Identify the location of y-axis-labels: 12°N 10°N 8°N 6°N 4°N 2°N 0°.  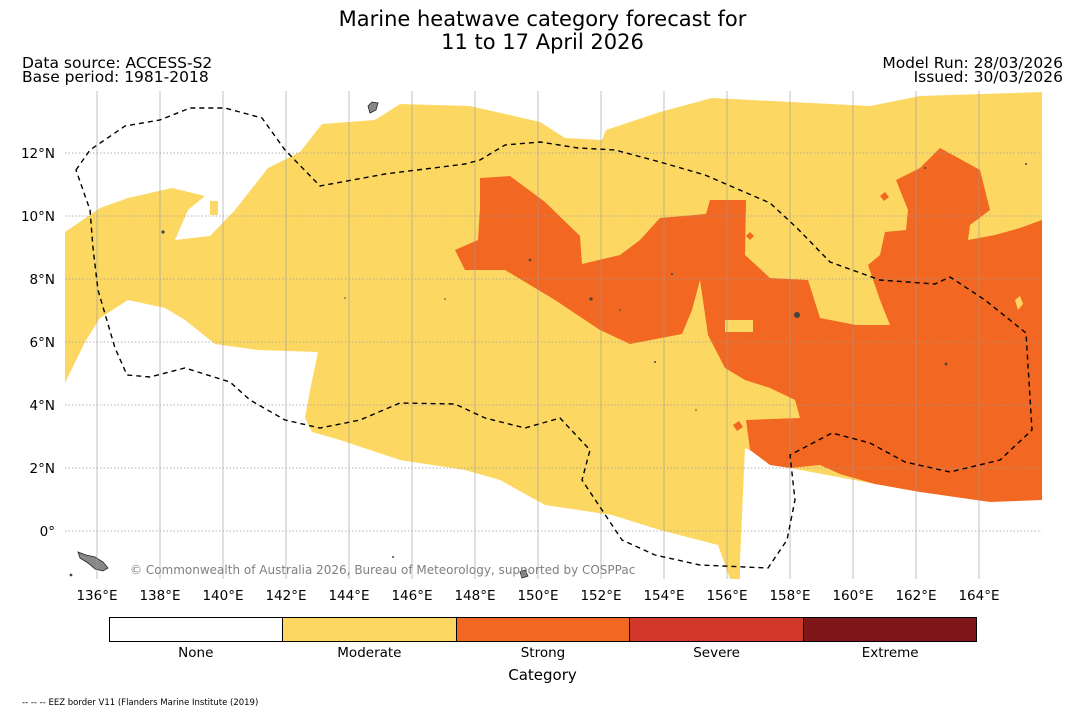
(38, 343).